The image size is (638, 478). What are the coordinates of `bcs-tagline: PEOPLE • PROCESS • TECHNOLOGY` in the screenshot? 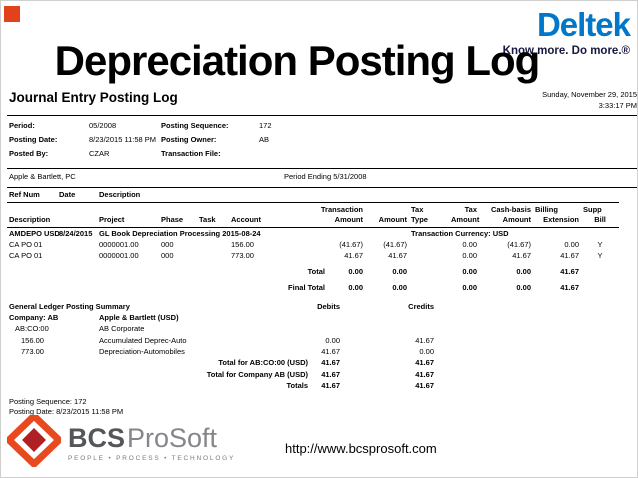 It's located at (152, 458).